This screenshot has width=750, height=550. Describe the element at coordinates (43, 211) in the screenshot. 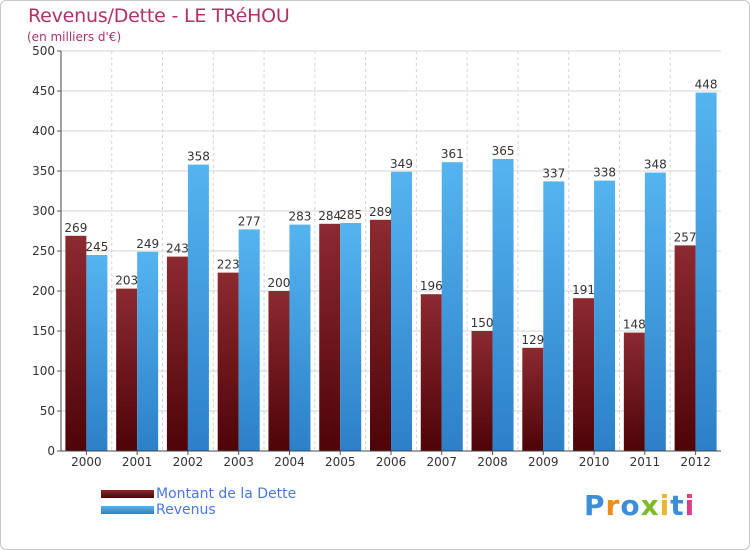

I see `y-tick-label: 300` at that location.